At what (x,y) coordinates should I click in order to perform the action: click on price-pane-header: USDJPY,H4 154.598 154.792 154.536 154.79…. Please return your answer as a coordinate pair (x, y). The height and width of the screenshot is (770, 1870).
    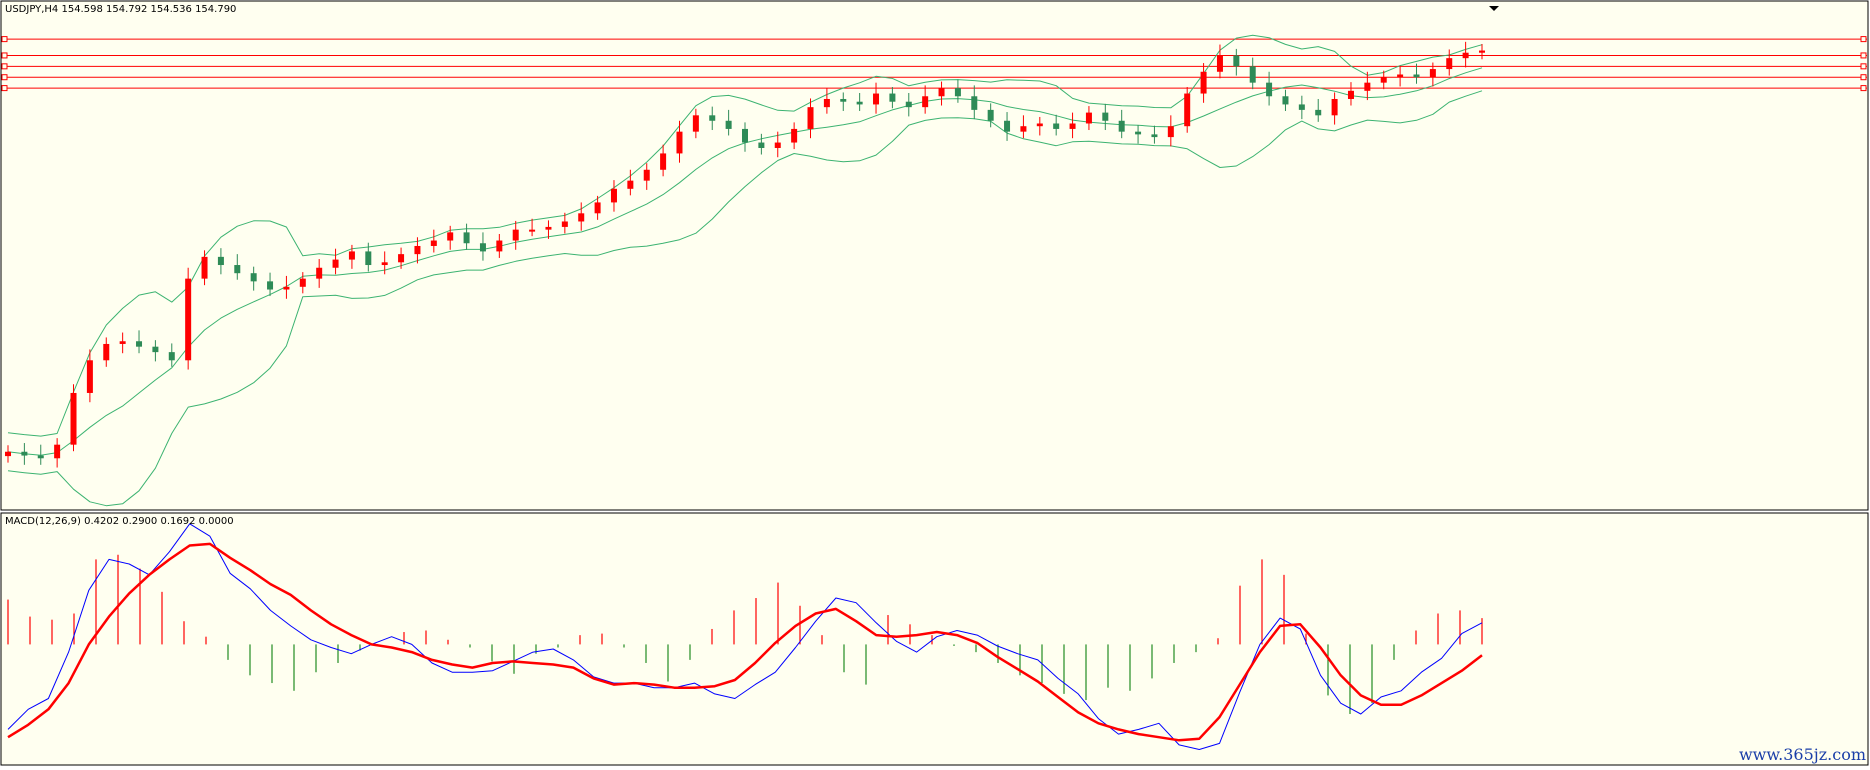
    Looking at the image, I should click on (121, 9).